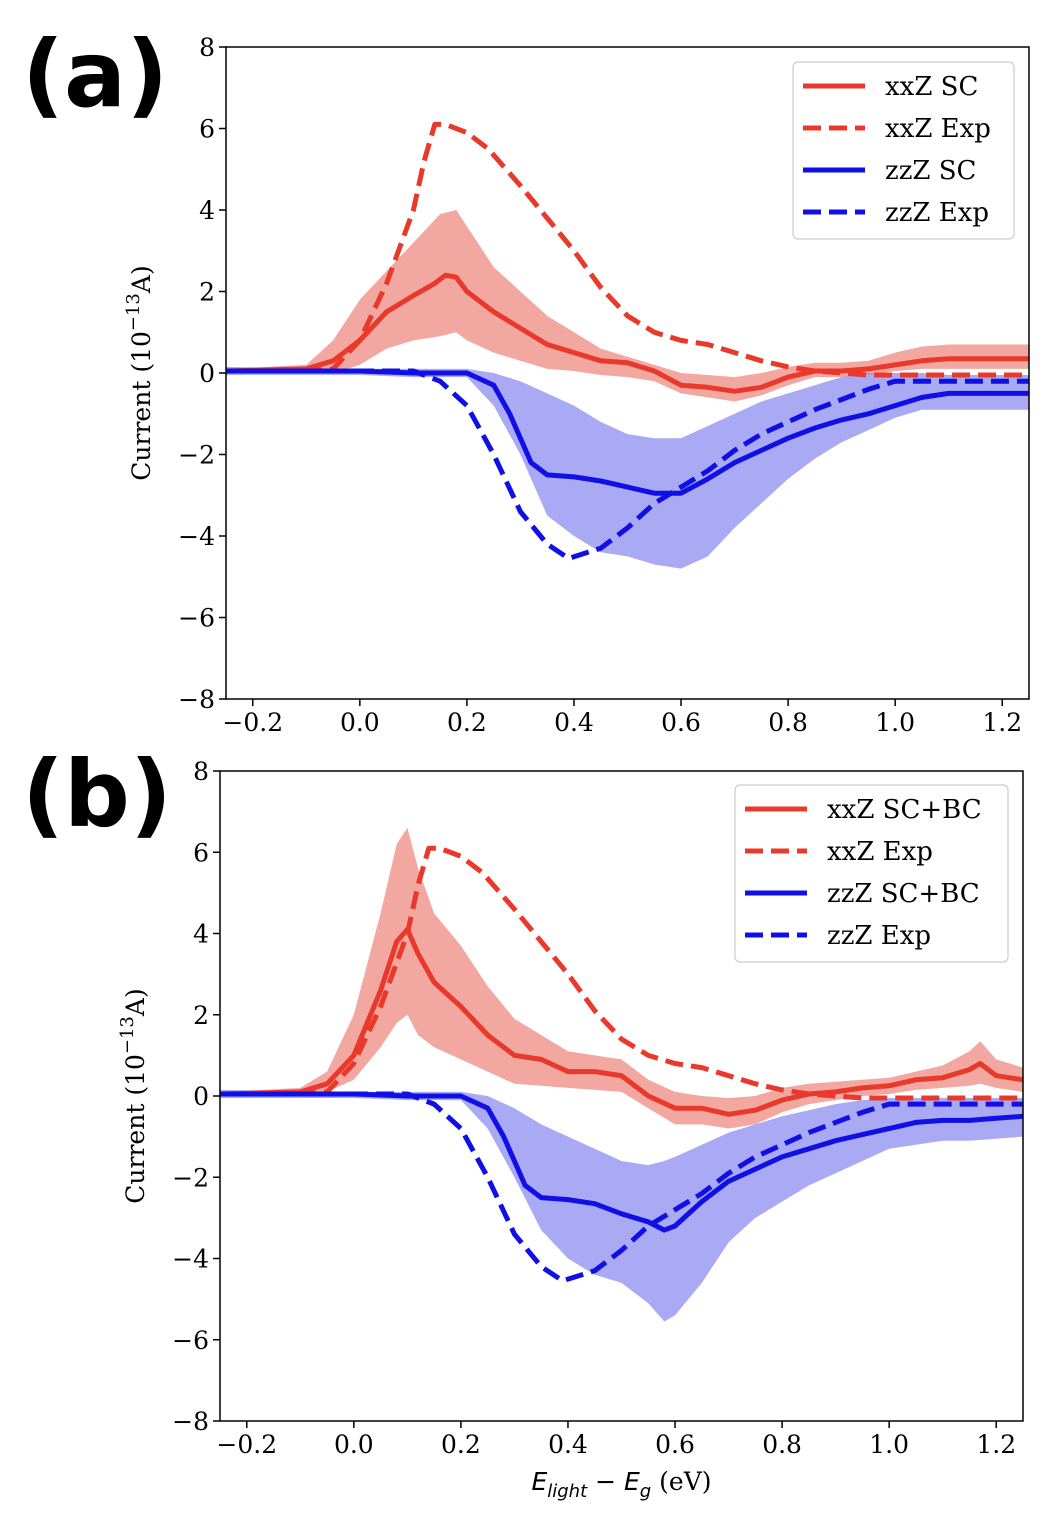 This screenshot has height=1514, width=1042. What do you see at coordinates (903, 894) in the screenshot?
I see `legend-entry: zzZ SC+BC` at bounding box center [903, 894].